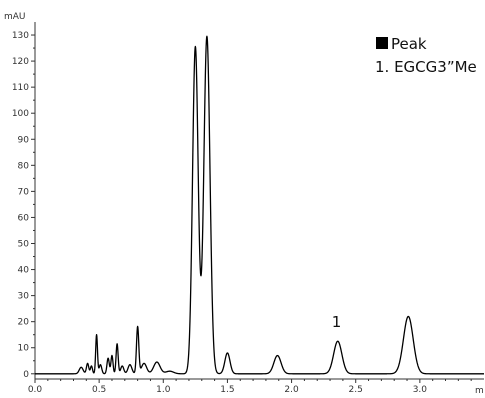  What do you see at coordinates (24, 218) in the screenshot?
I see `y-tick-label: 60` at bounding box center [24, 218].